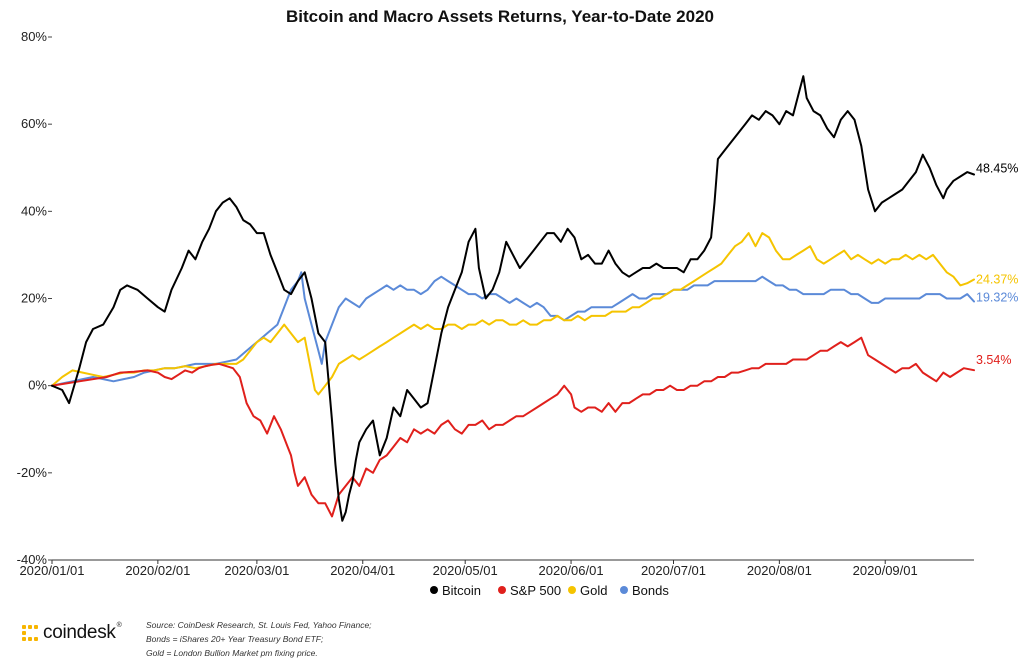 The height and width of the screenshot is (660, 1024). I want to click on x-tick-label: 2020/02/01, so click(157, 570).